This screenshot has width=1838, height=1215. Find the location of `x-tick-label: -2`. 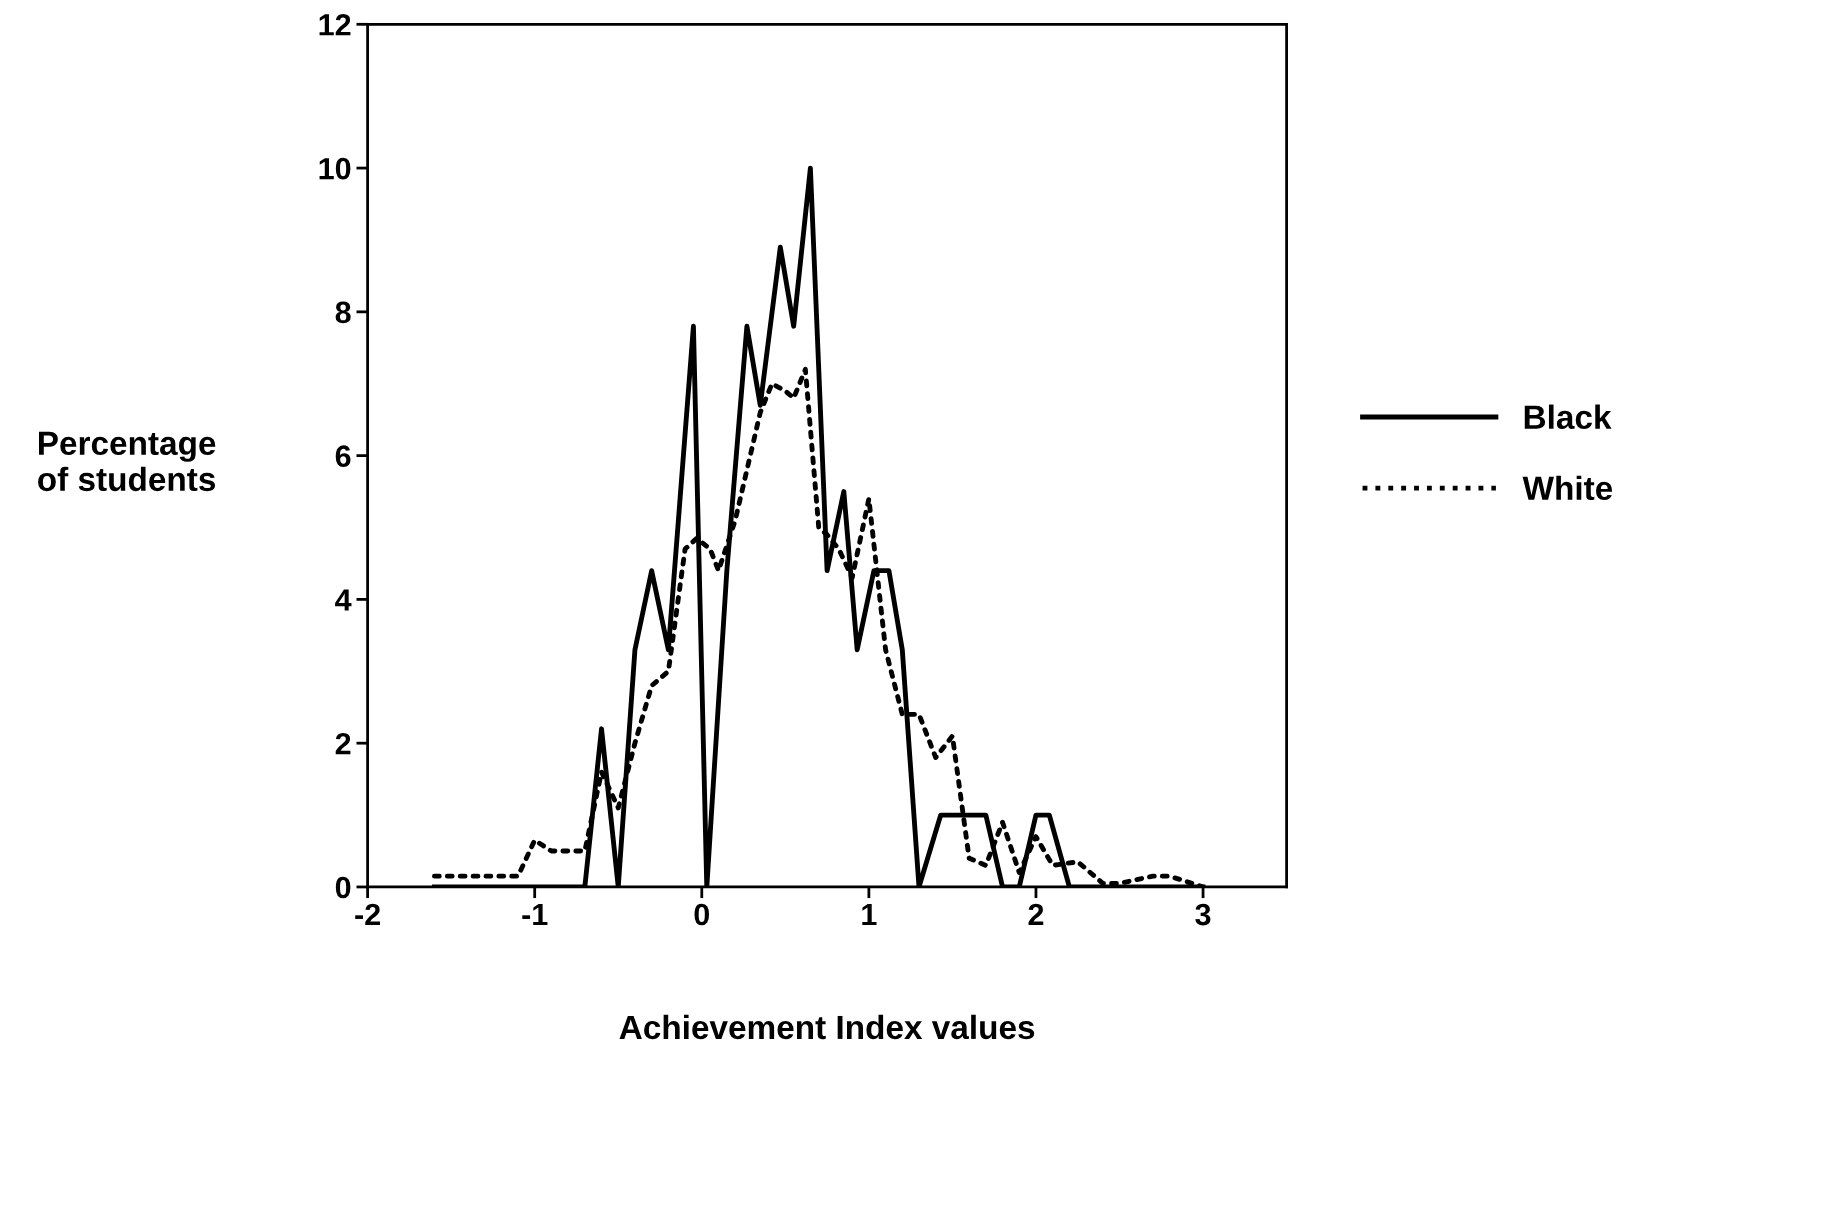

x-tick-label: -2 is located at coordinates (367, 914).